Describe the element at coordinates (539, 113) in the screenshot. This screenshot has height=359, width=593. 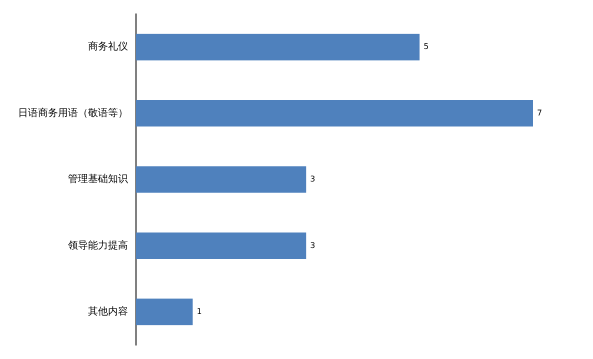
I see `data-label: 7` at that location.